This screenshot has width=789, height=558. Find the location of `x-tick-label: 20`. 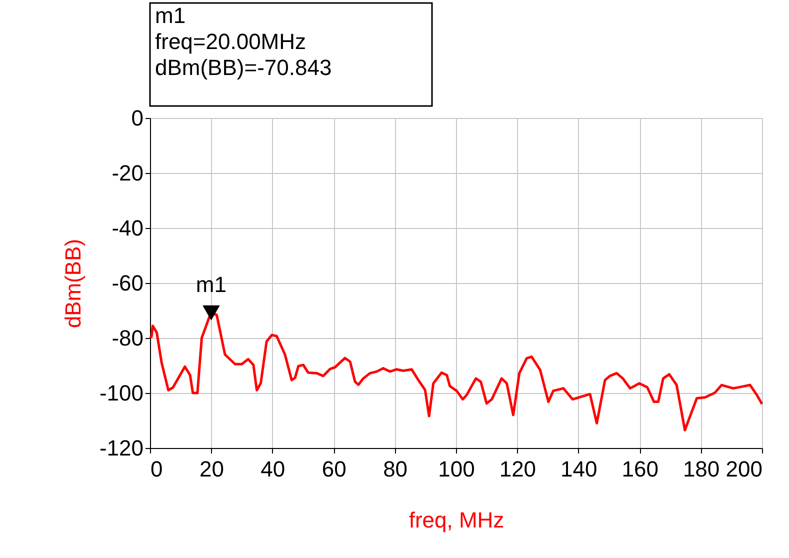

x-tick-label: 20 is located at coordinates (211, 469).